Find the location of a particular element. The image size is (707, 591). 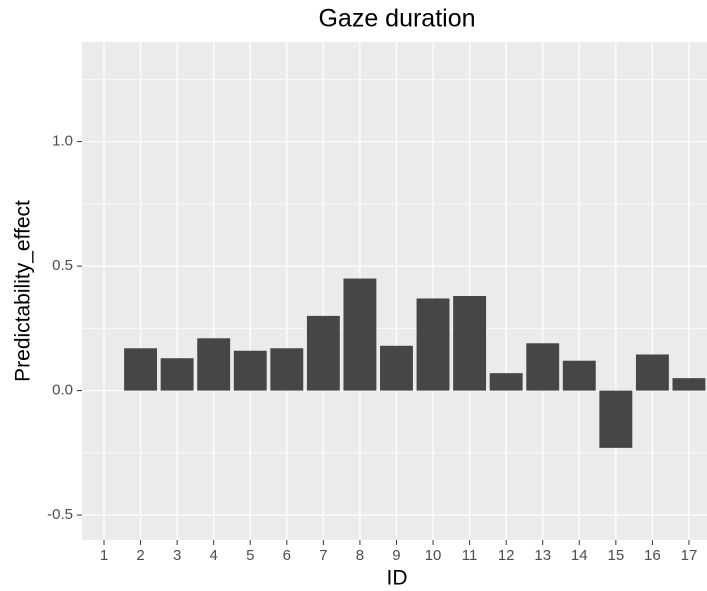

x-tick-label: 6 is located at coordinates (287, 555).